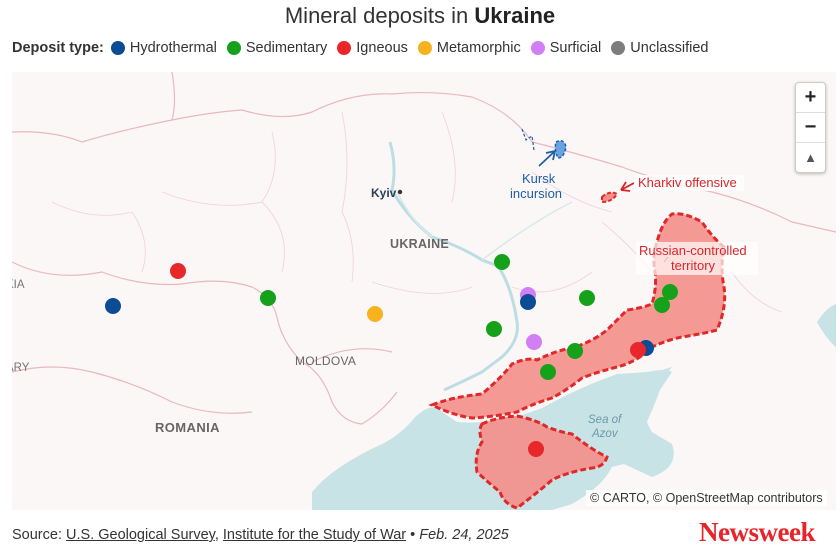 Image resolution: width=840 pixels, height=553 pixels. What do you see at coordinates (400, 192) in the screenshot?
I see `kyiv-point` at bounding box center [400, 192].